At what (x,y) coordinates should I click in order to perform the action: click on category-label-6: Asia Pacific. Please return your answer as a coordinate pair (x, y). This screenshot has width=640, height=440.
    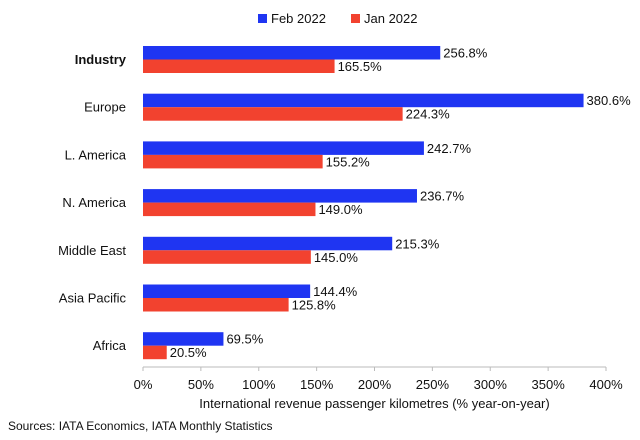
    Looking at the image, I should click on (93, 298).